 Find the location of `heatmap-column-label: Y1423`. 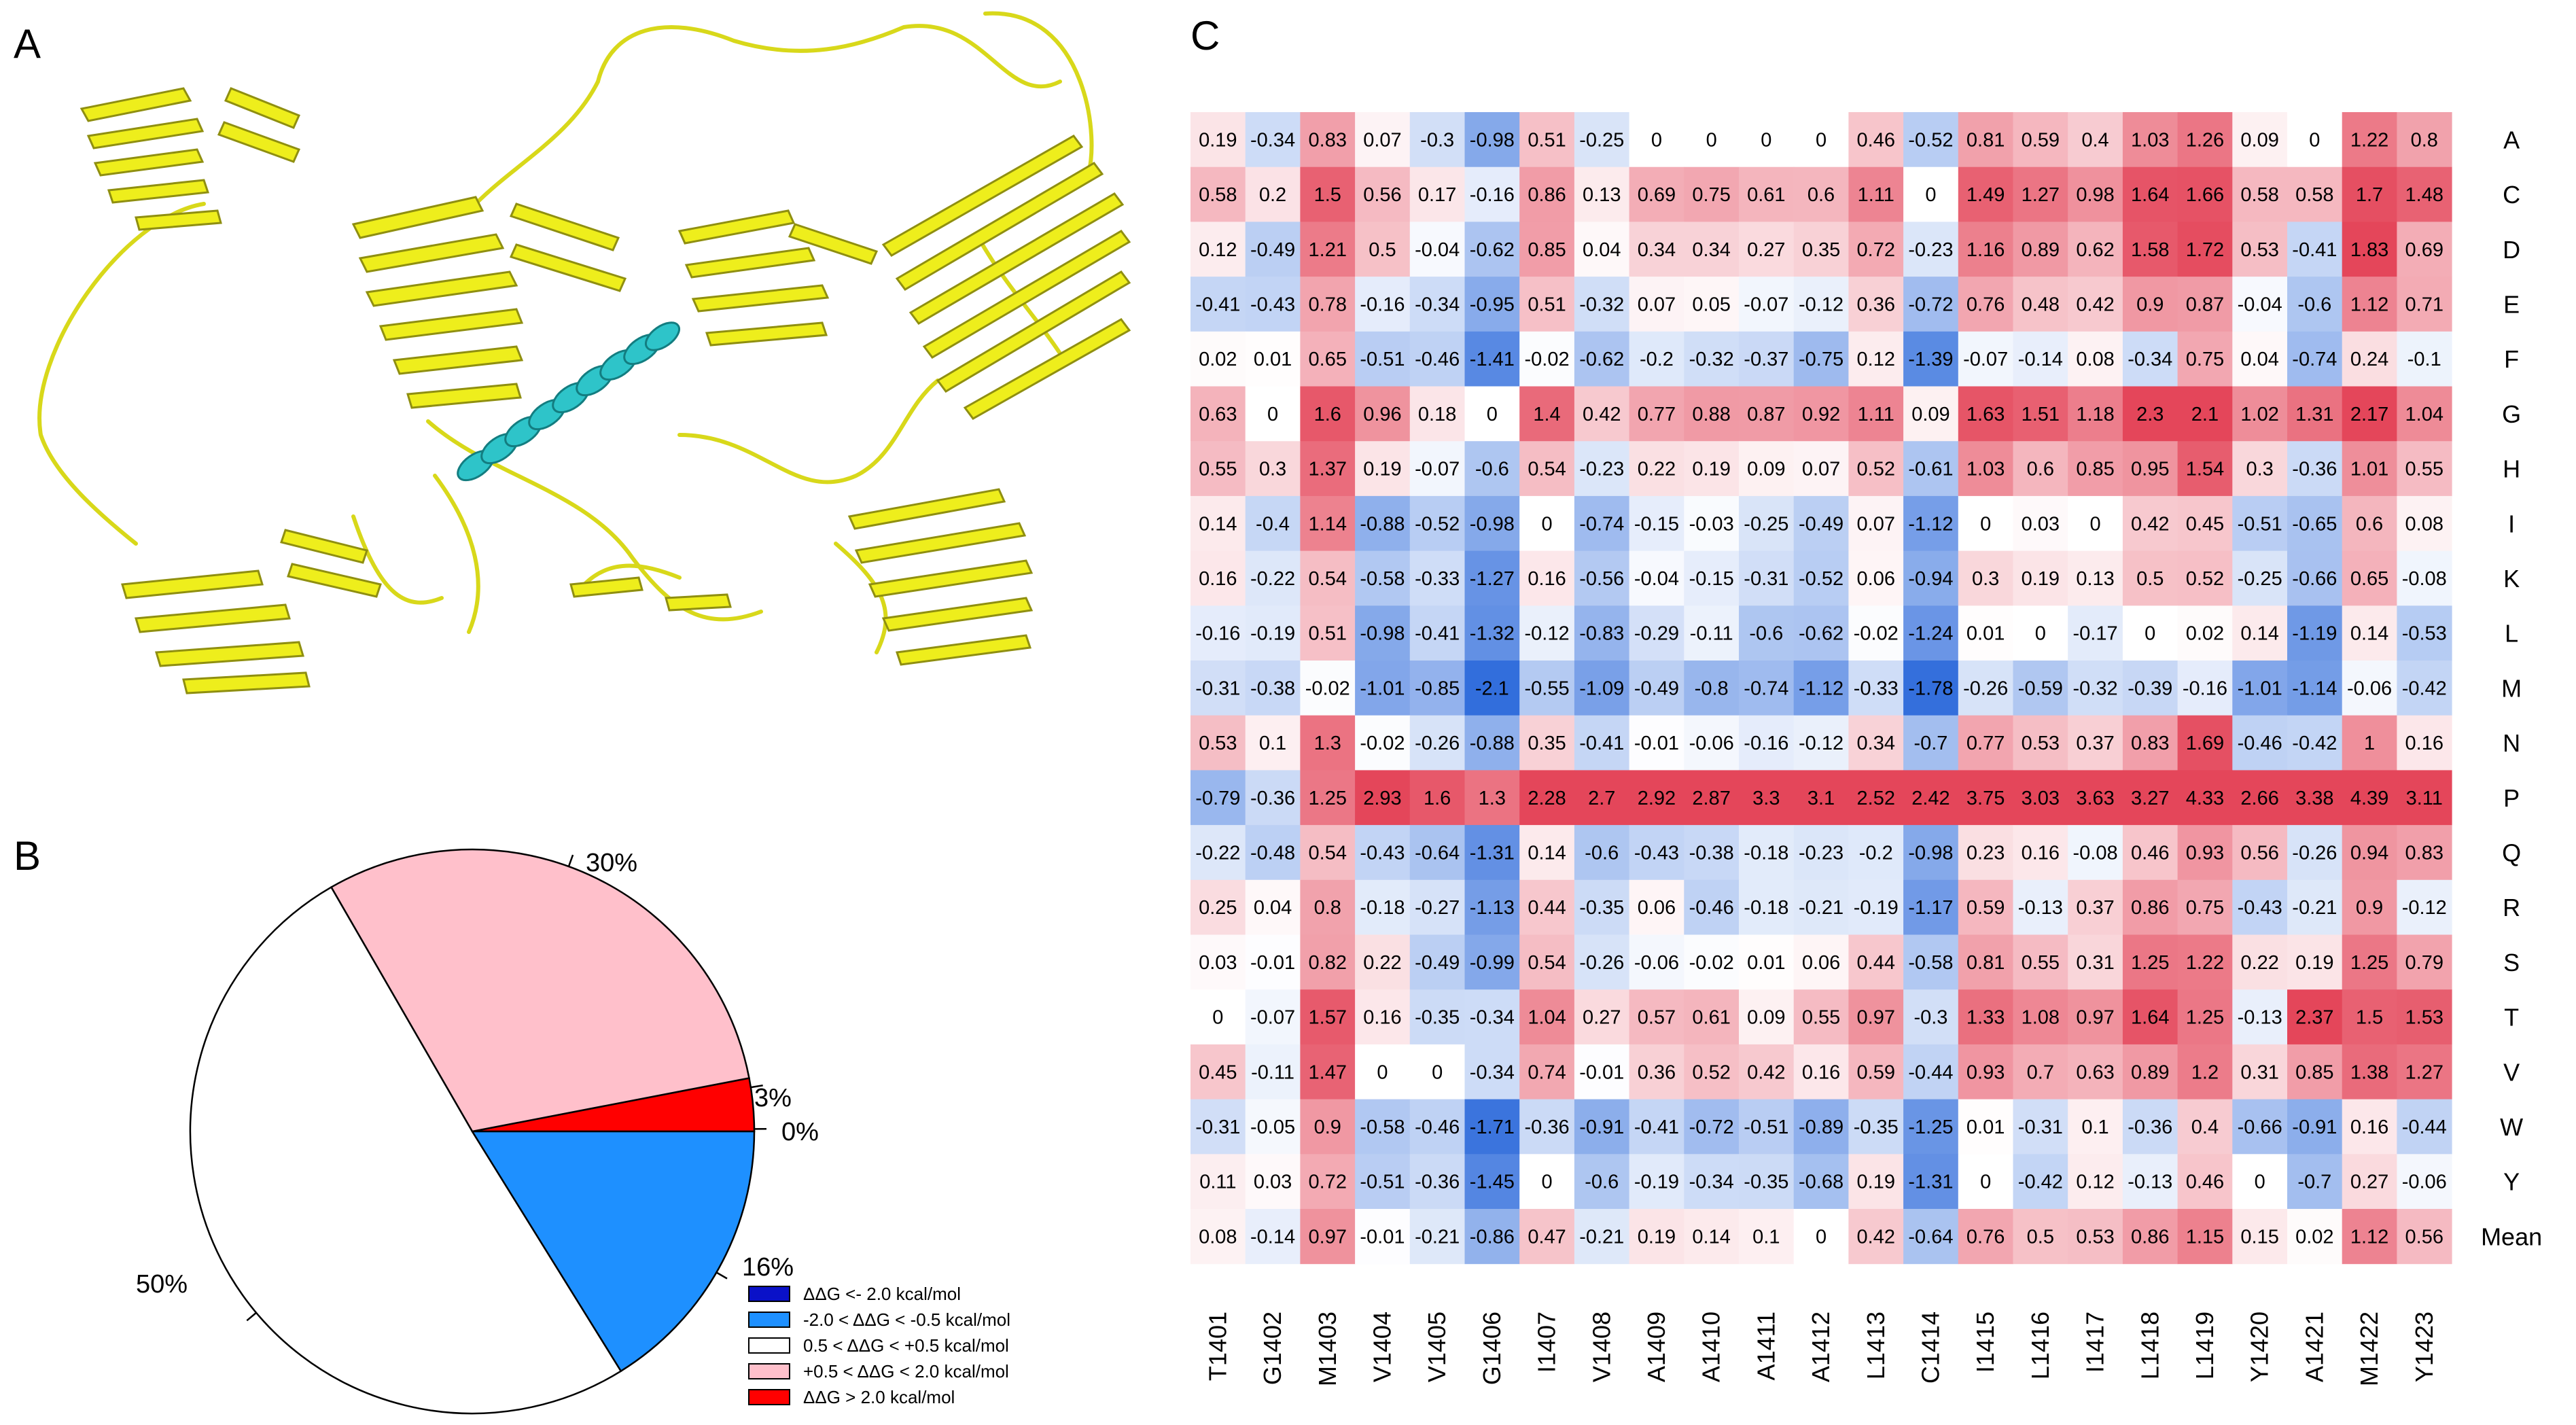

heatmap-column-label: Y1423 is located at coordinates (2424, 1347).